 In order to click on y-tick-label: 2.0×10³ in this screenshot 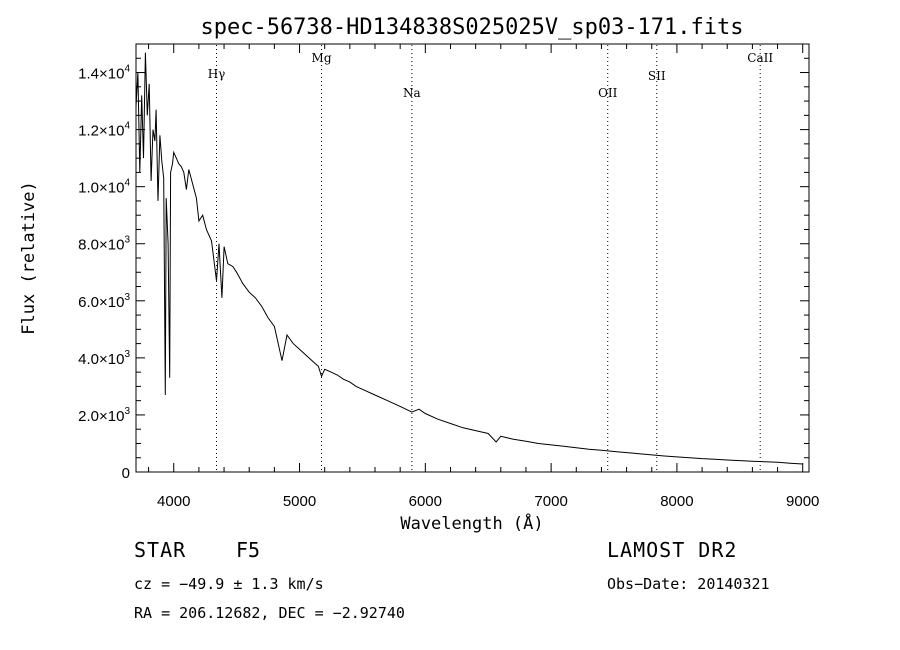, I will do `click(104, 415)`.